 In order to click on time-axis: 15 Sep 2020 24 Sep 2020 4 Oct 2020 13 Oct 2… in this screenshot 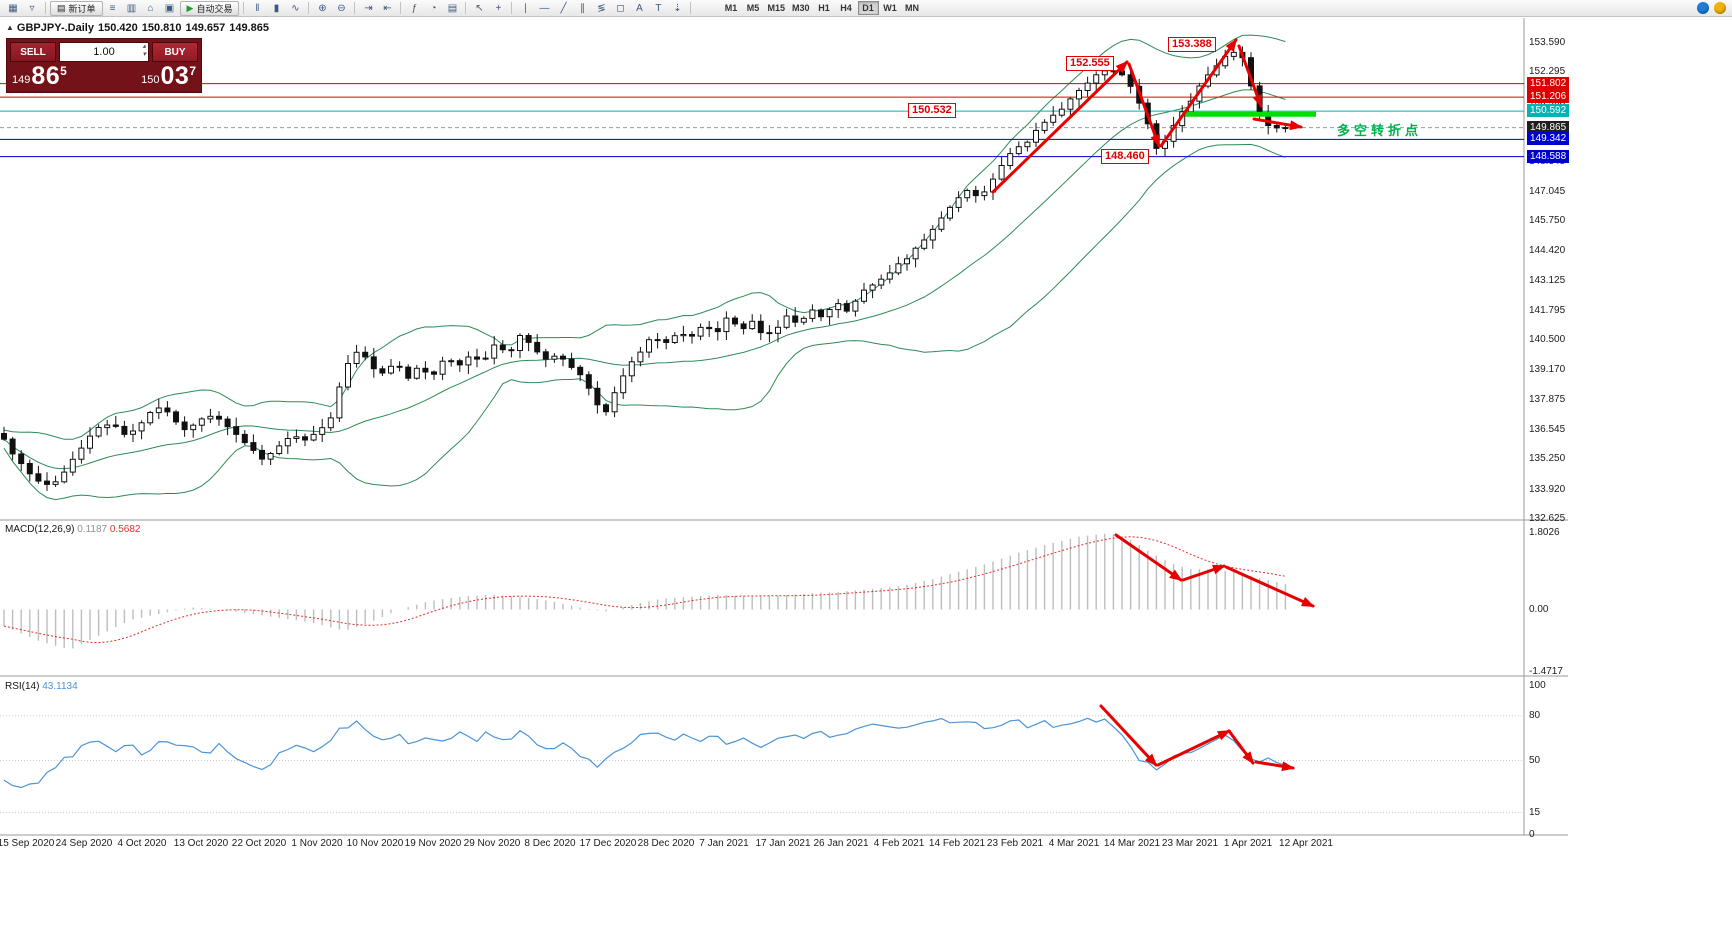, I will do `click(762, 845)`.